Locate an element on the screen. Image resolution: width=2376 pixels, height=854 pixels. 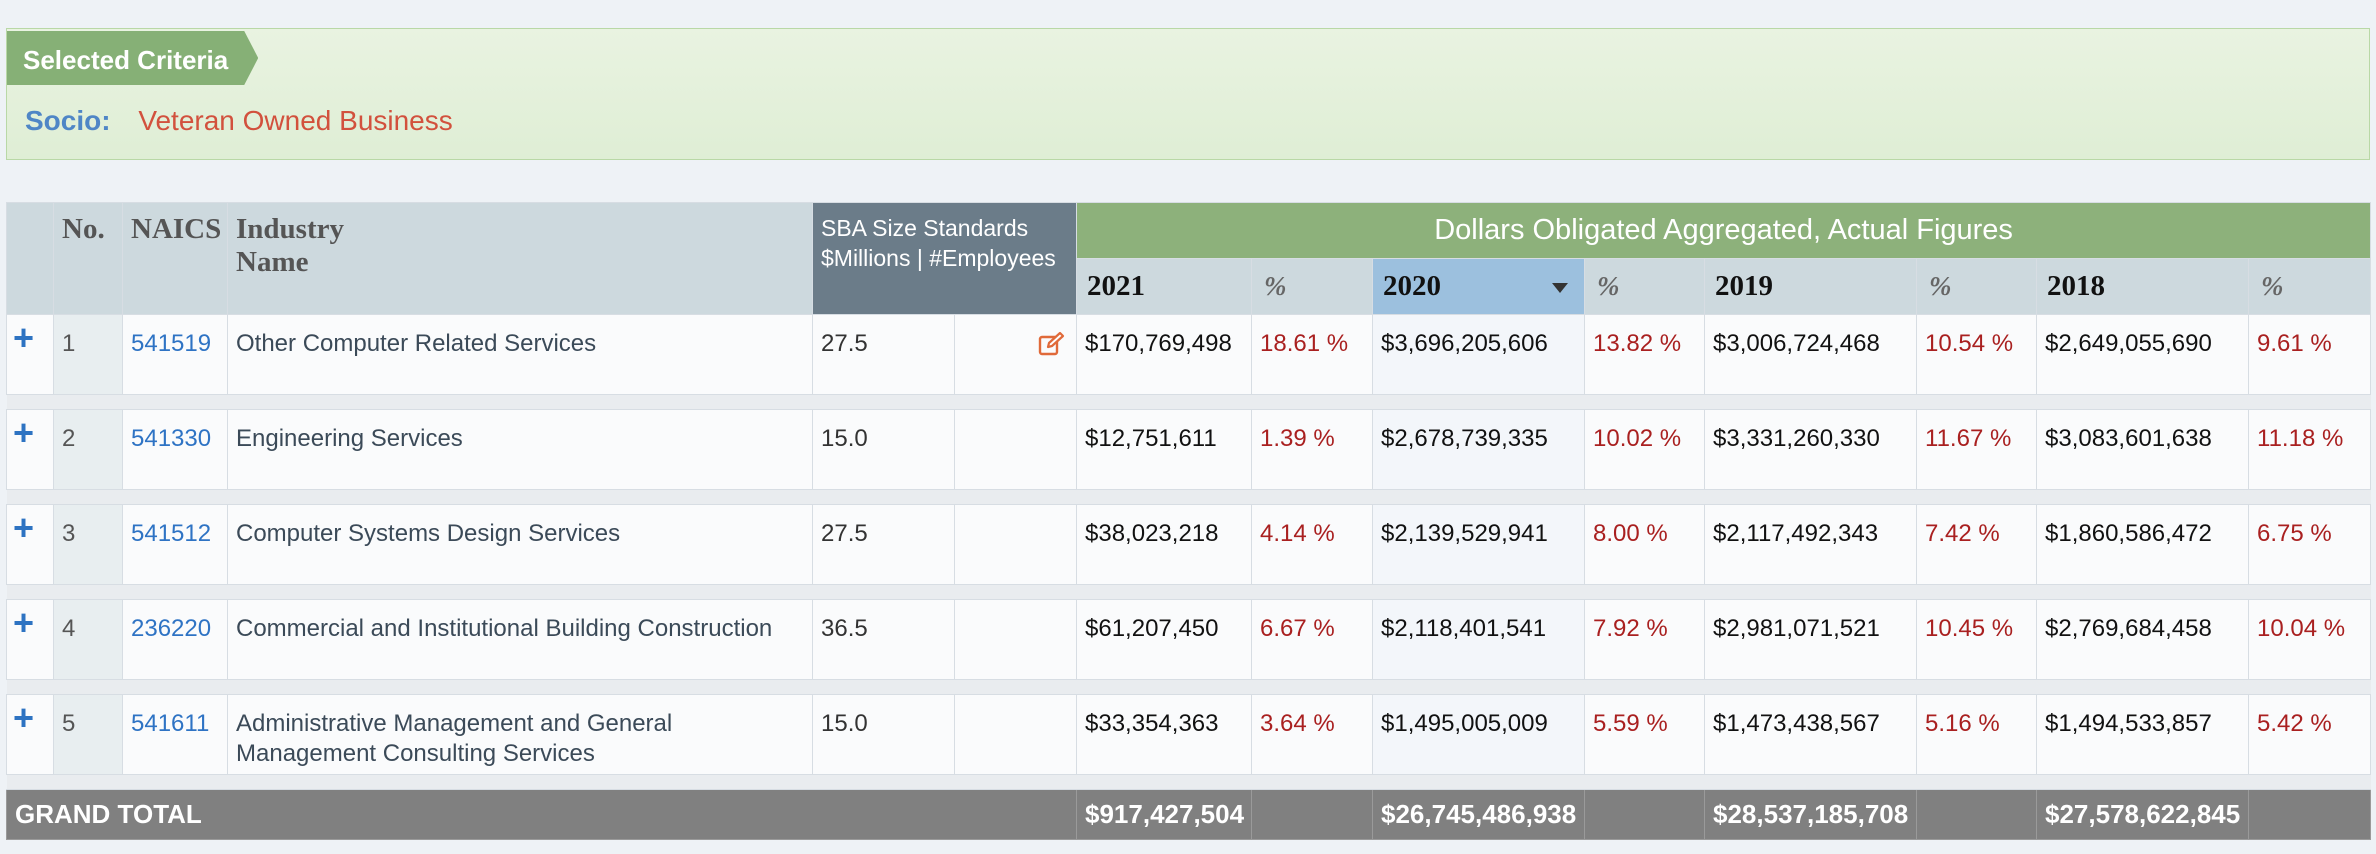
sba-size-value: 36.5 is located at coordinates (883, 639).